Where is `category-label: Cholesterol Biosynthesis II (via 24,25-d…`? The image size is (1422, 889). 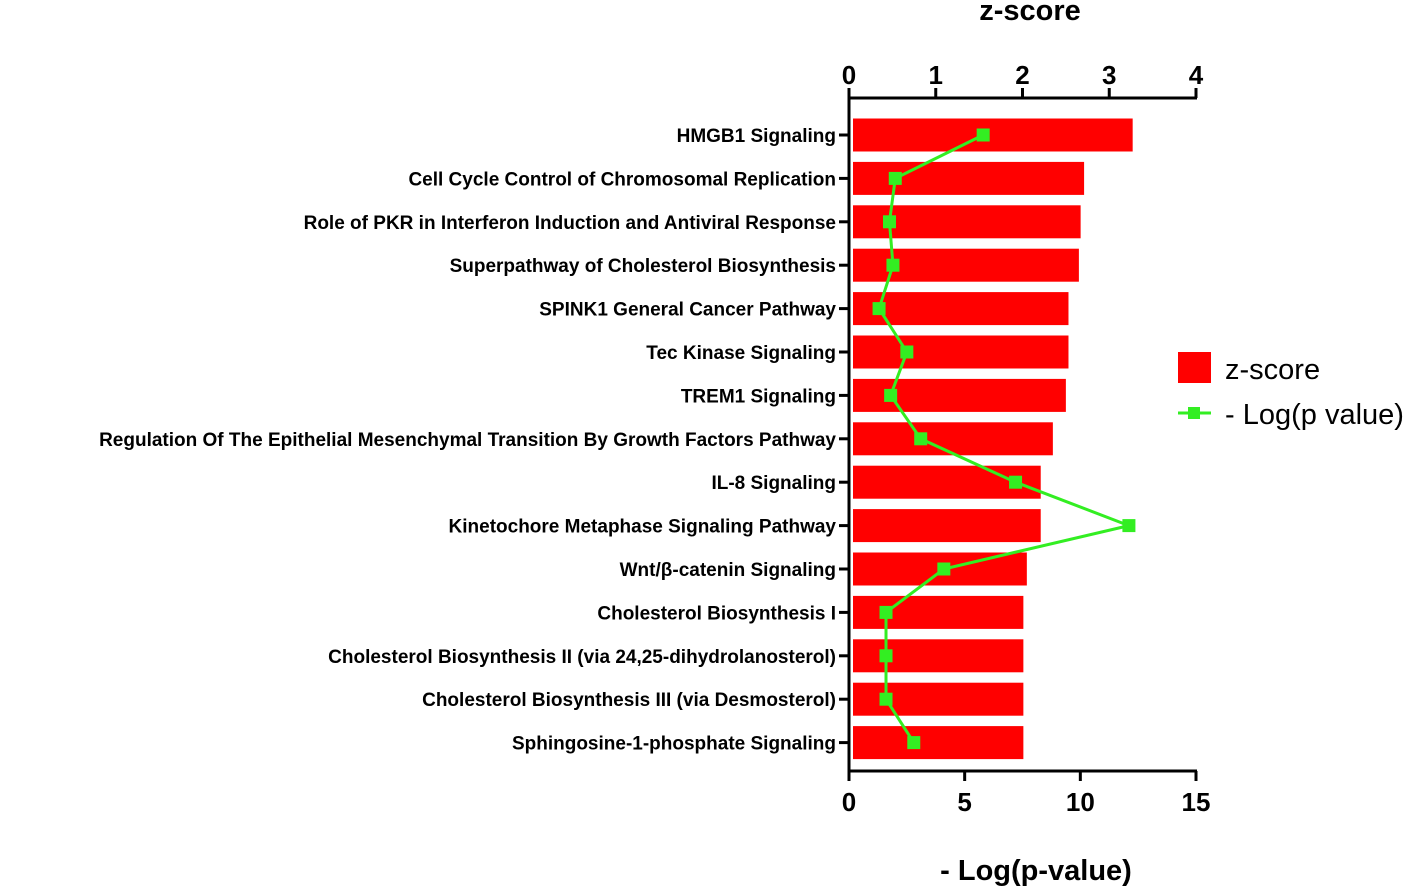 category-label: Cholesterol Biosynthesis II (via 24,25-d… is located at coordinates (582, 657).